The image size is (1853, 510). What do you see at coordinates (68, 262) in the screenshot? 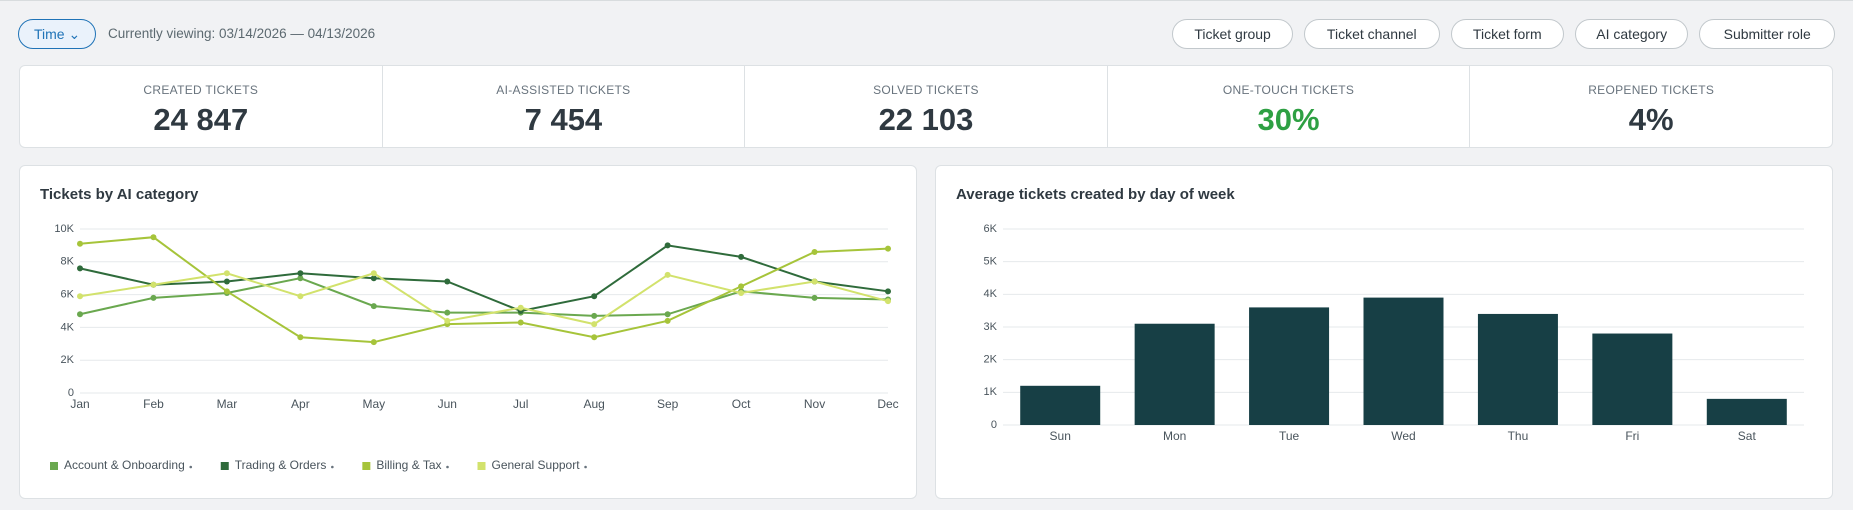
I see `y-tick-label: 8K` at bounding box center [68, 262].